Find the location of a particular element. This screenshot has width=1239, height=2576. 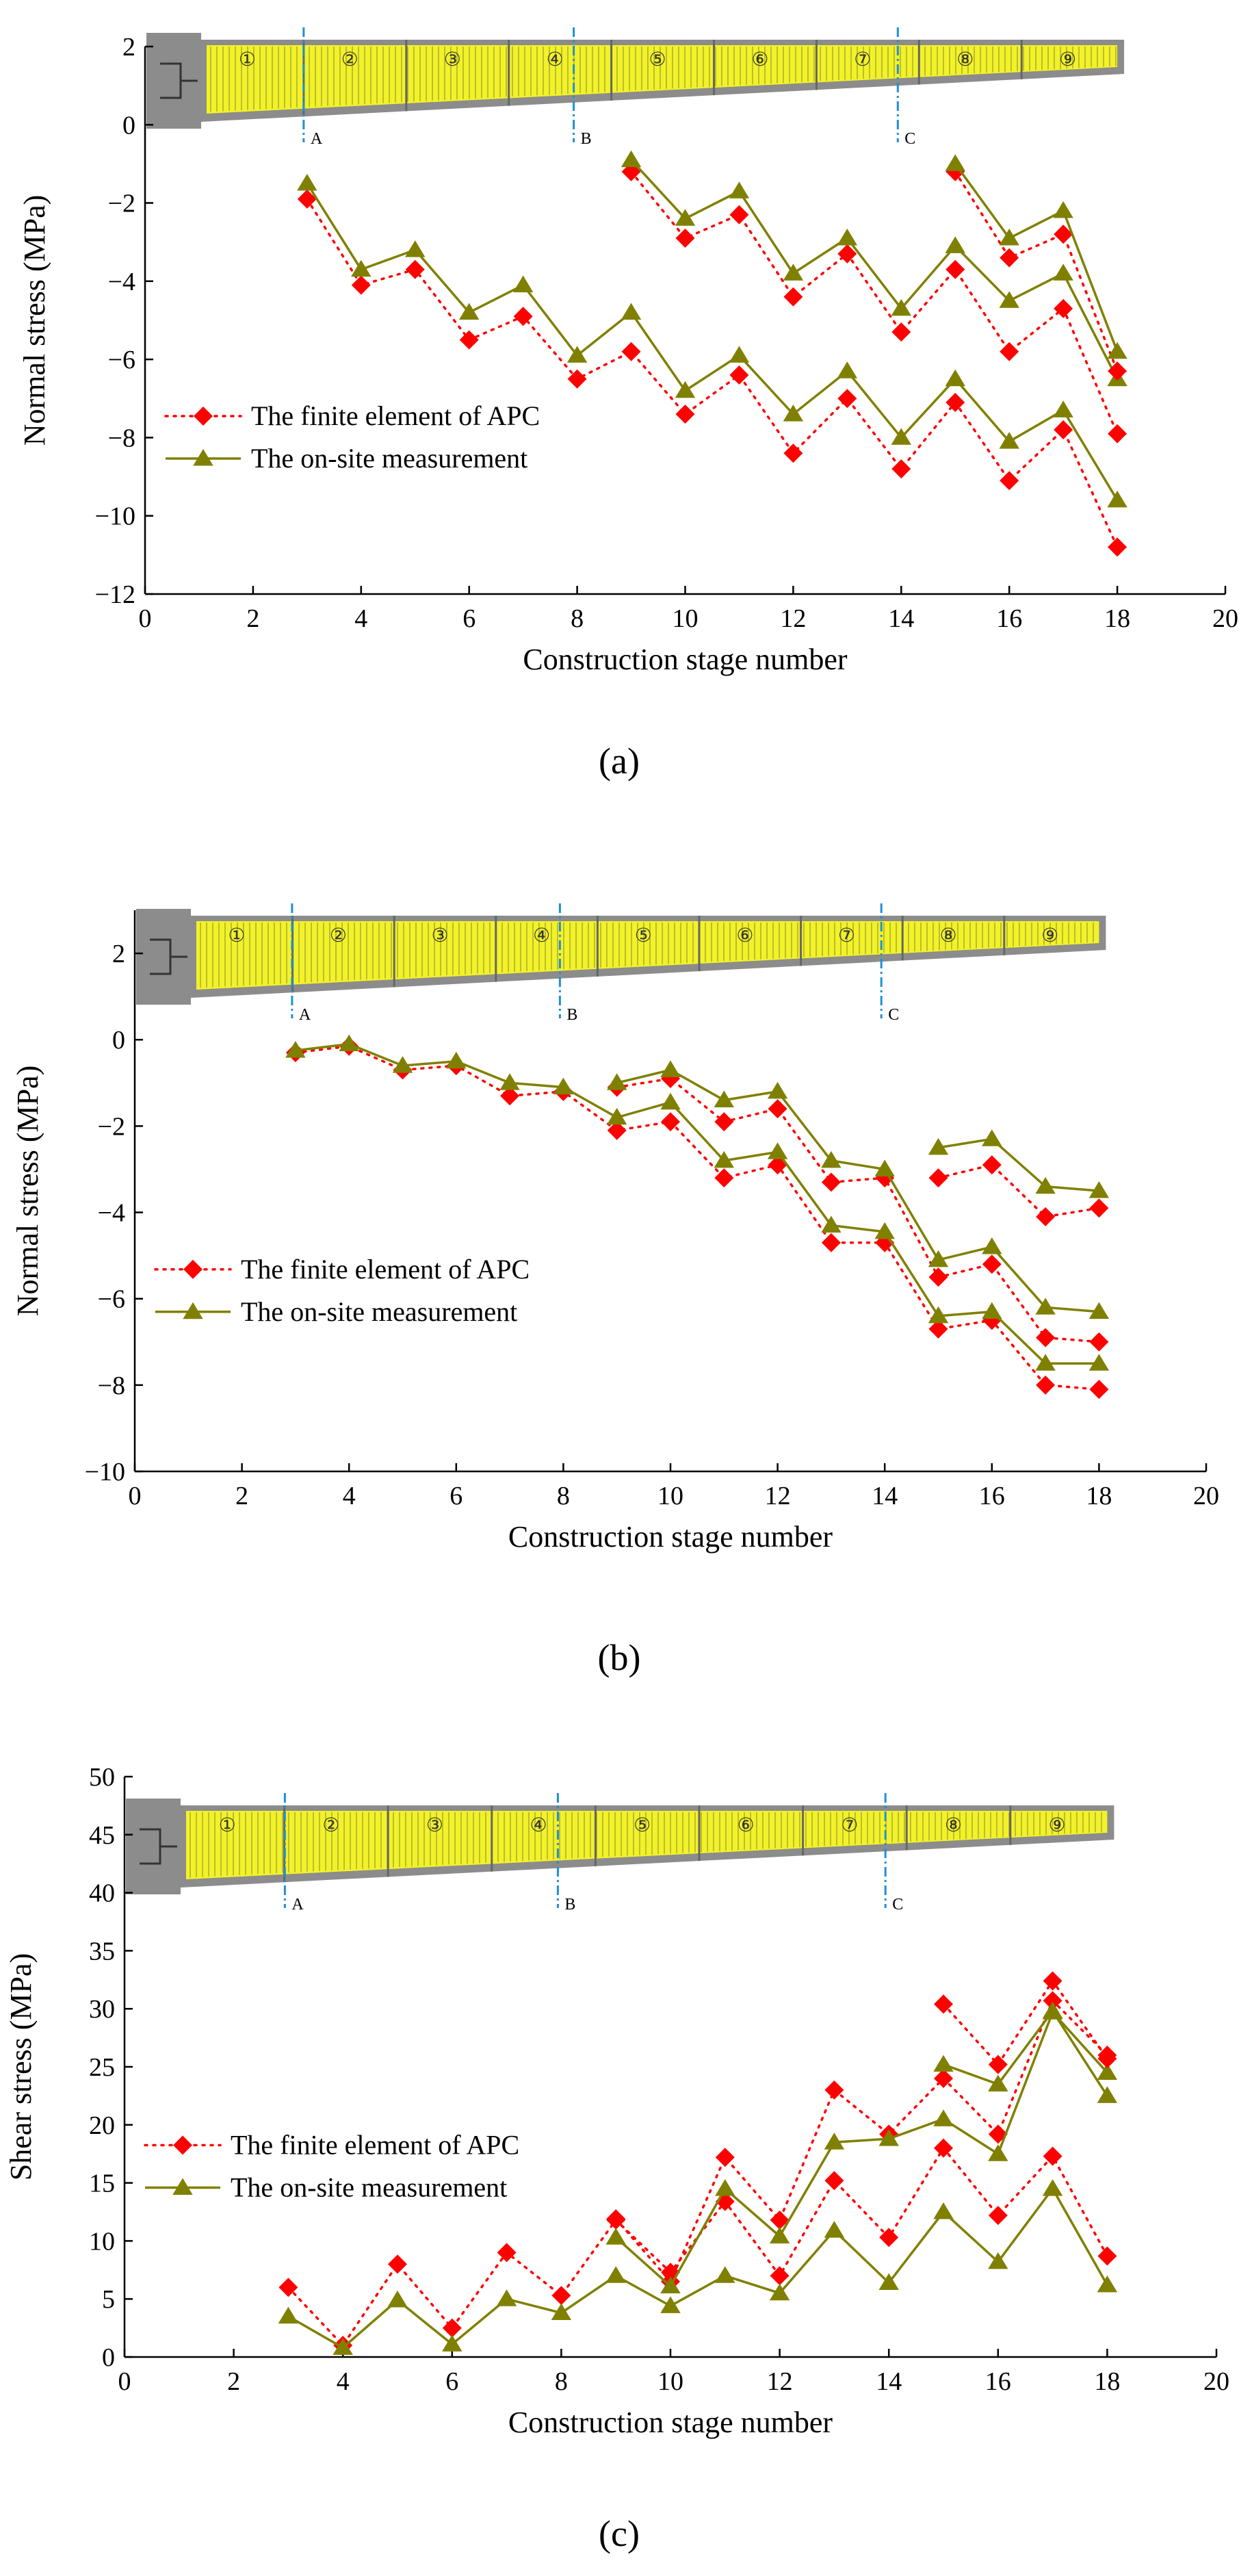

section-label: A is located at coordinates (297, 1905).